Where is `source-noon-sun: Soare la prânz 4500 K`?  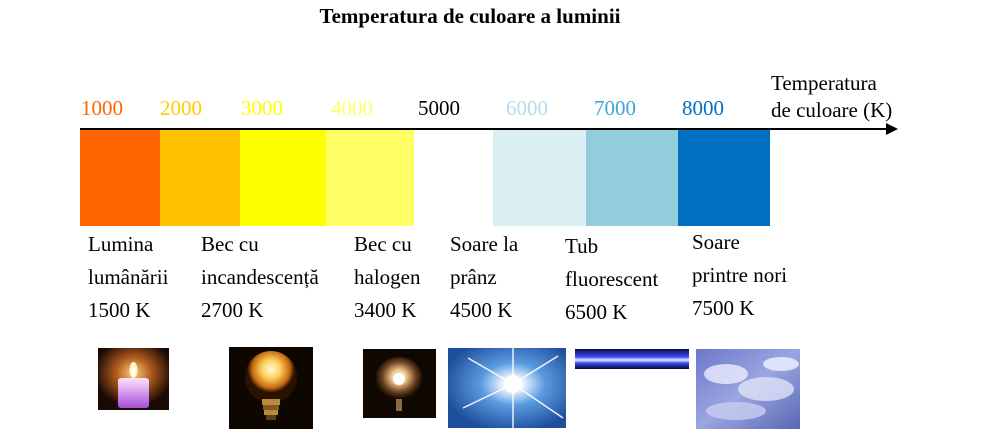 source-noon-sun: Soare la prânz 4500 K is located at coordinates (484, 277).